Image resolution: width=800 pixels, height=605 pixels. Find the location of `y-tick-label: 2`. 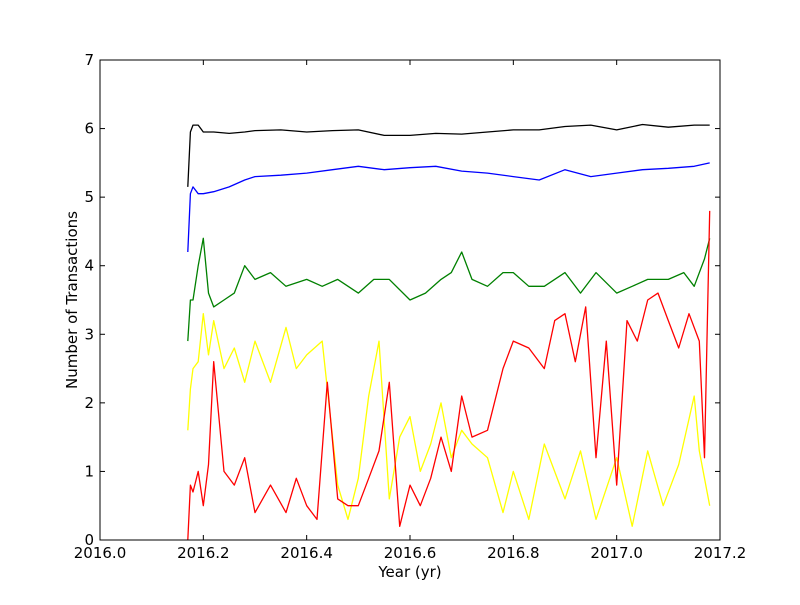

y-tick-label: 2 is located at coordinates (89, 403).